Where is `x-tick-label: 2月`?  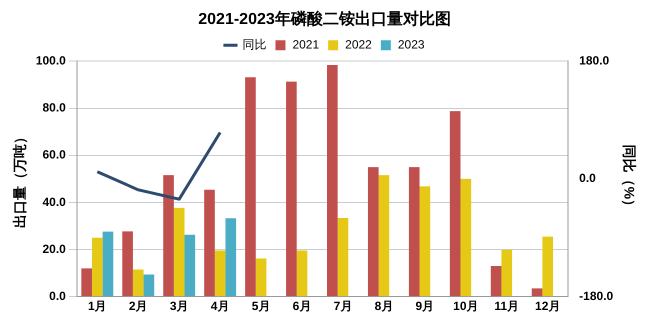 x-tick-label: 2月 is located at coordinates (138, 306).